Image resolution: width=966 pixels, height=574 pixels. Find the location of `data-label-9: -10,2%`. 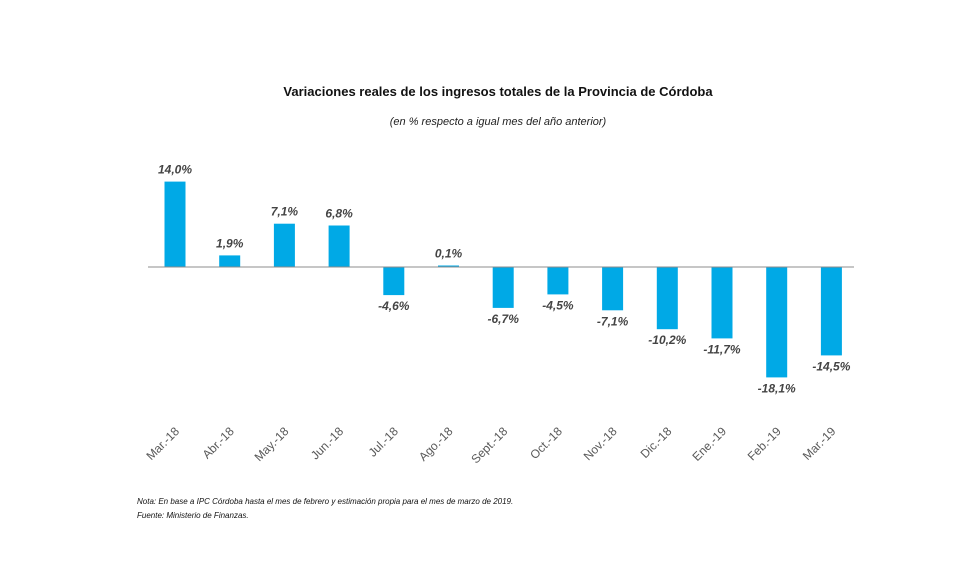

data-label-9: -10,2% is located at coordinates (667, 340).